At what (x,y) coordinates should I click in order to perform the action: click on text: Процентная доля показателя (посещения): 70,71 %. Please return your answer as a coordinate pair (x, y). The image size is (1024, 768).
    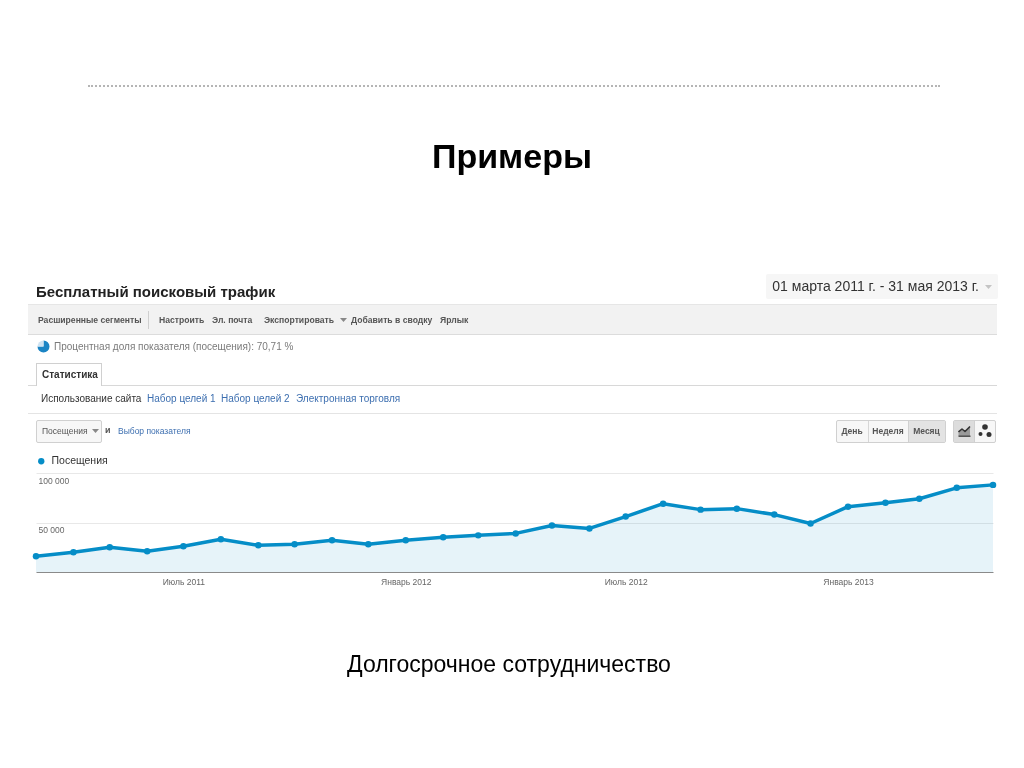
    Looking at the image, I should click on (174, 346).